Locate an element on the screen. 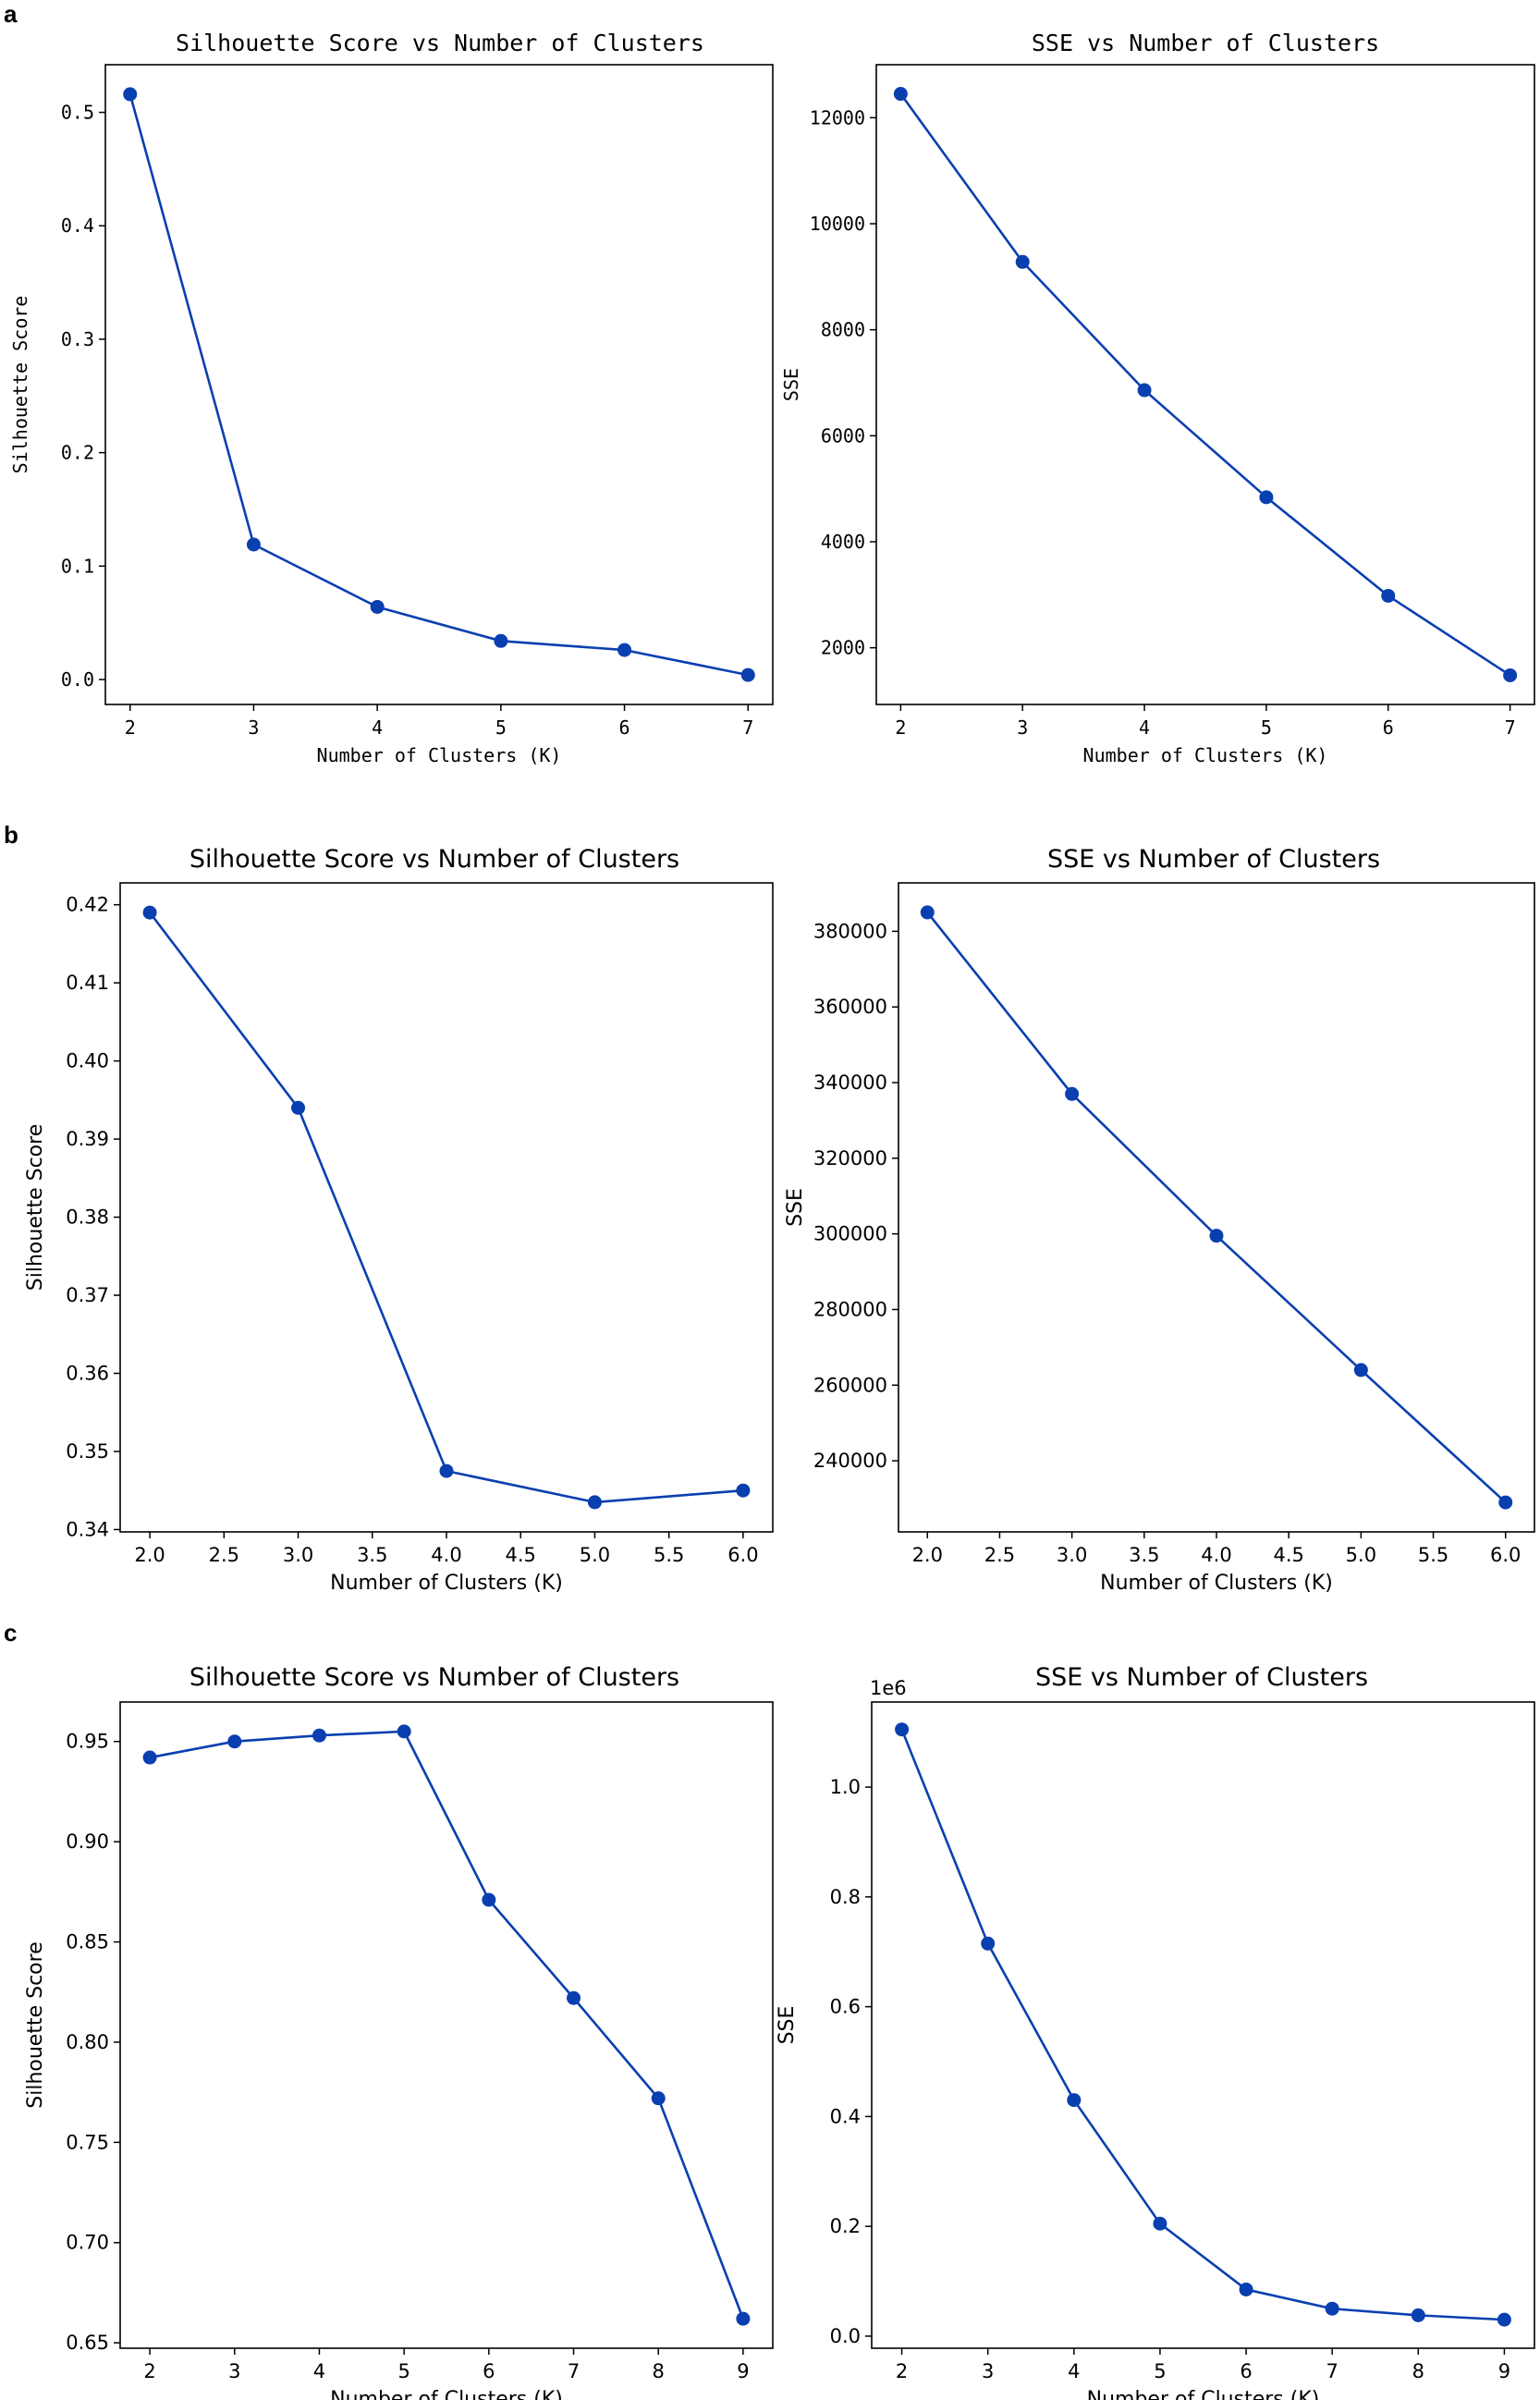 This screenshot has width=1540, height=2400. x-tick-label: 2.5 is located at coordinates (224, 1555).